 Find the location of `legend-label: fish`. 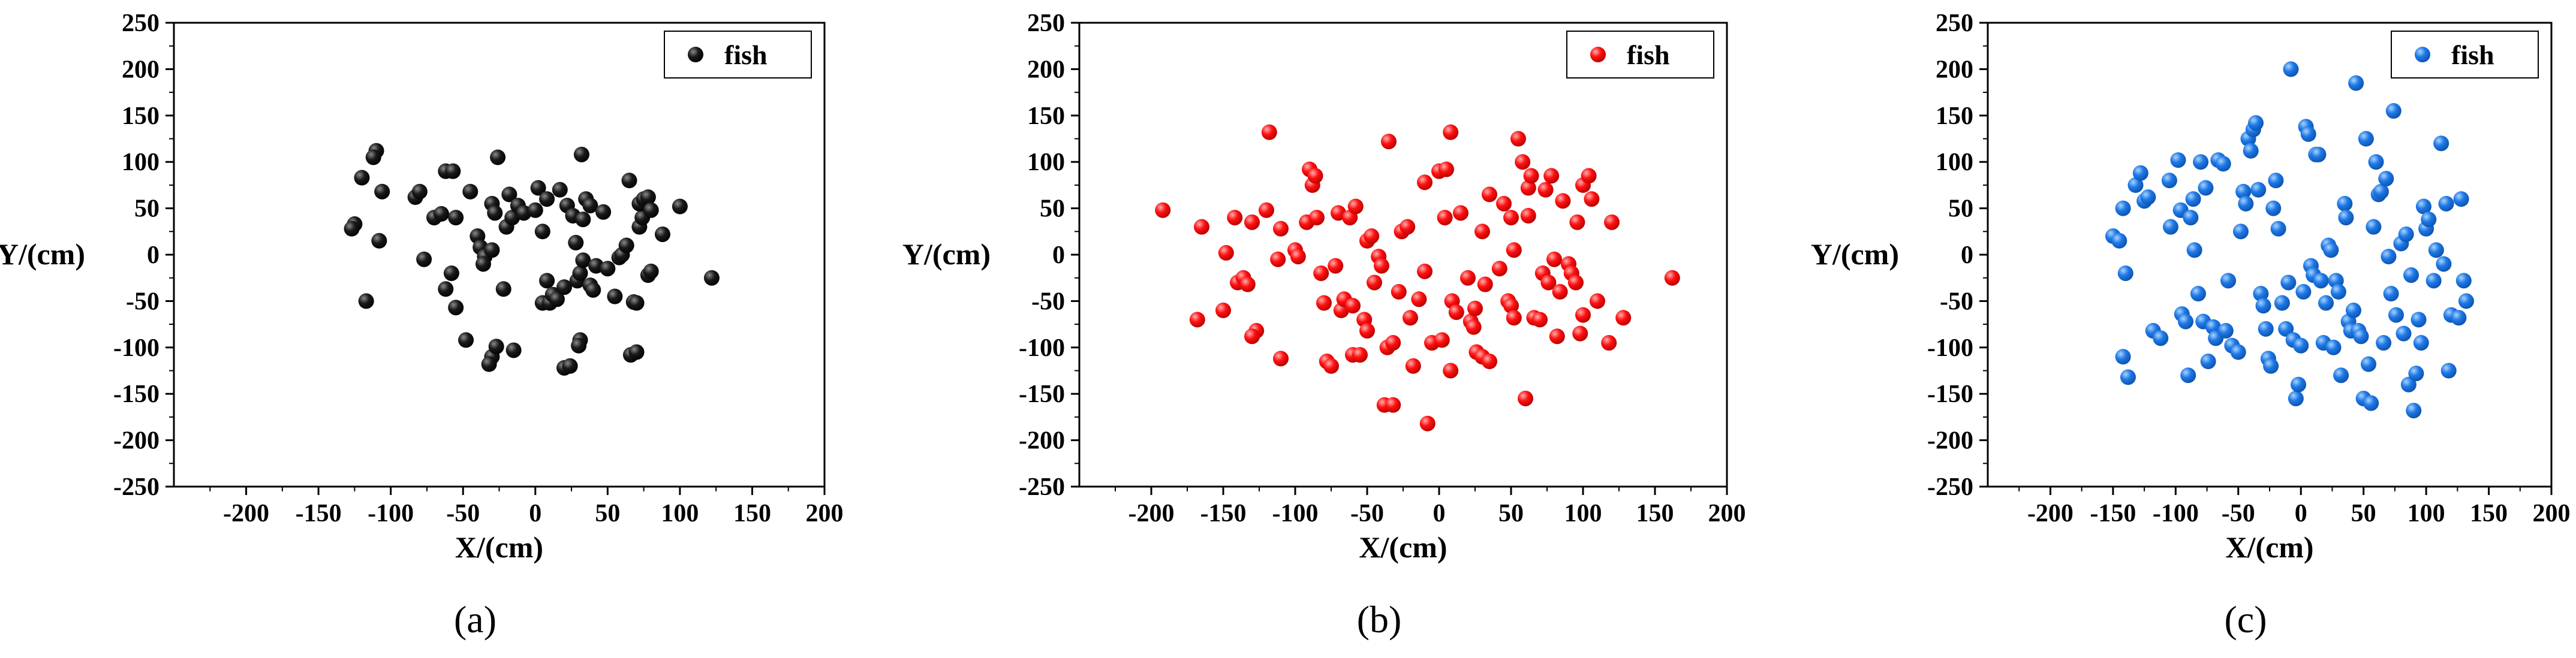

legend-label: fish is located at coordinates (1649, 55).